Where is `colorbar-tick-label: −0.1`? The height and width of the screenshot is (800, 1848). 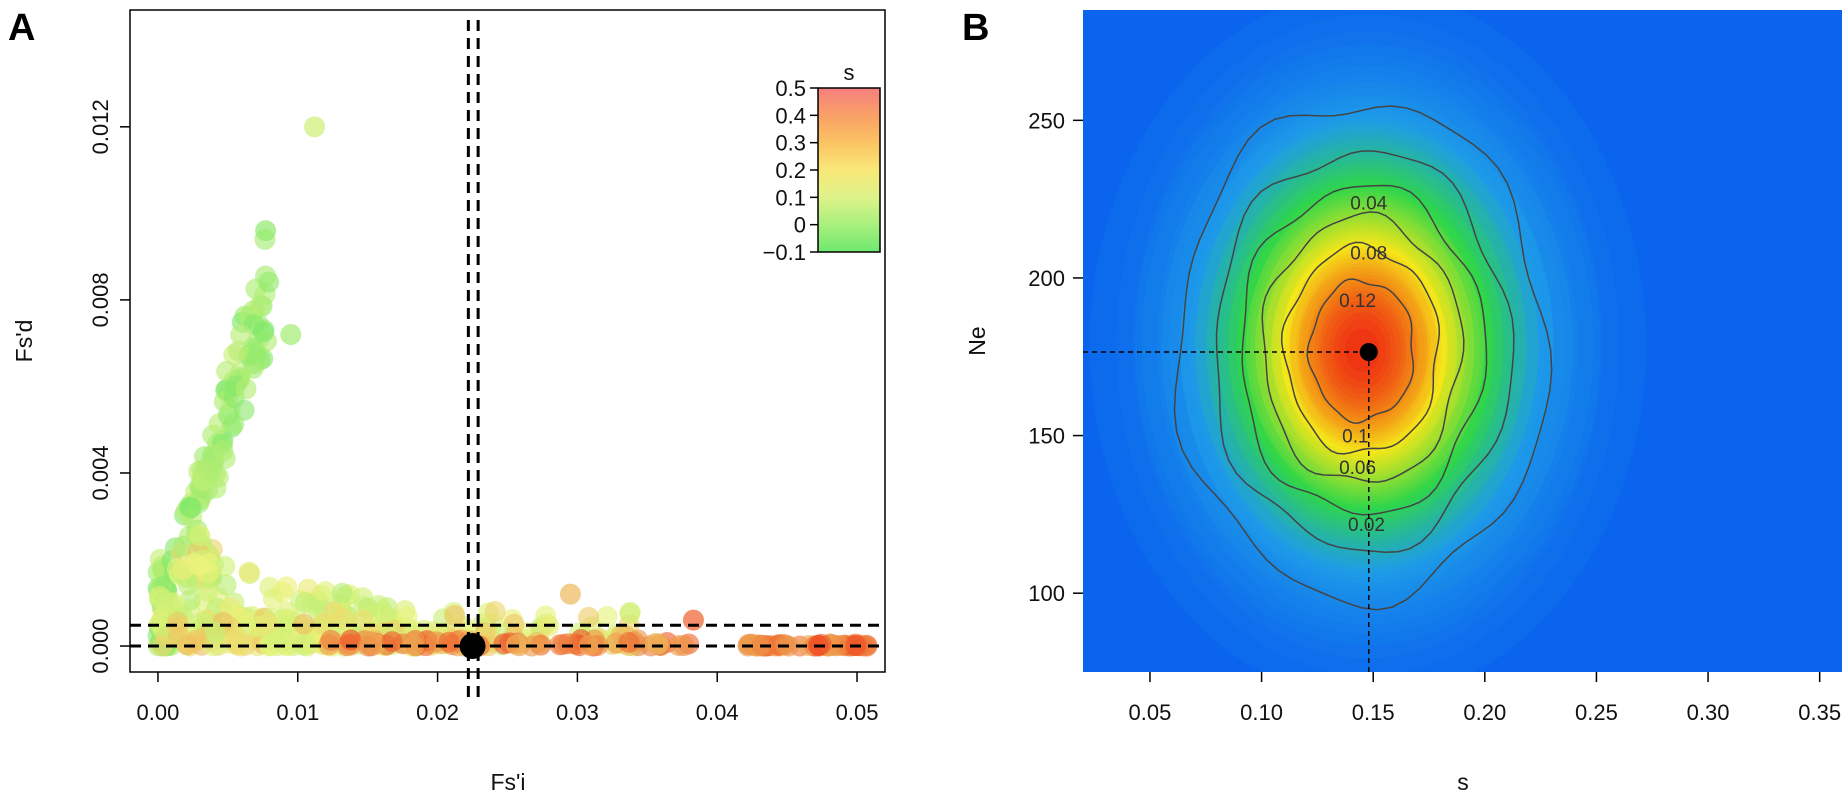
colorbar-tick-label: −0.1 is located at coordinates (784, 252).